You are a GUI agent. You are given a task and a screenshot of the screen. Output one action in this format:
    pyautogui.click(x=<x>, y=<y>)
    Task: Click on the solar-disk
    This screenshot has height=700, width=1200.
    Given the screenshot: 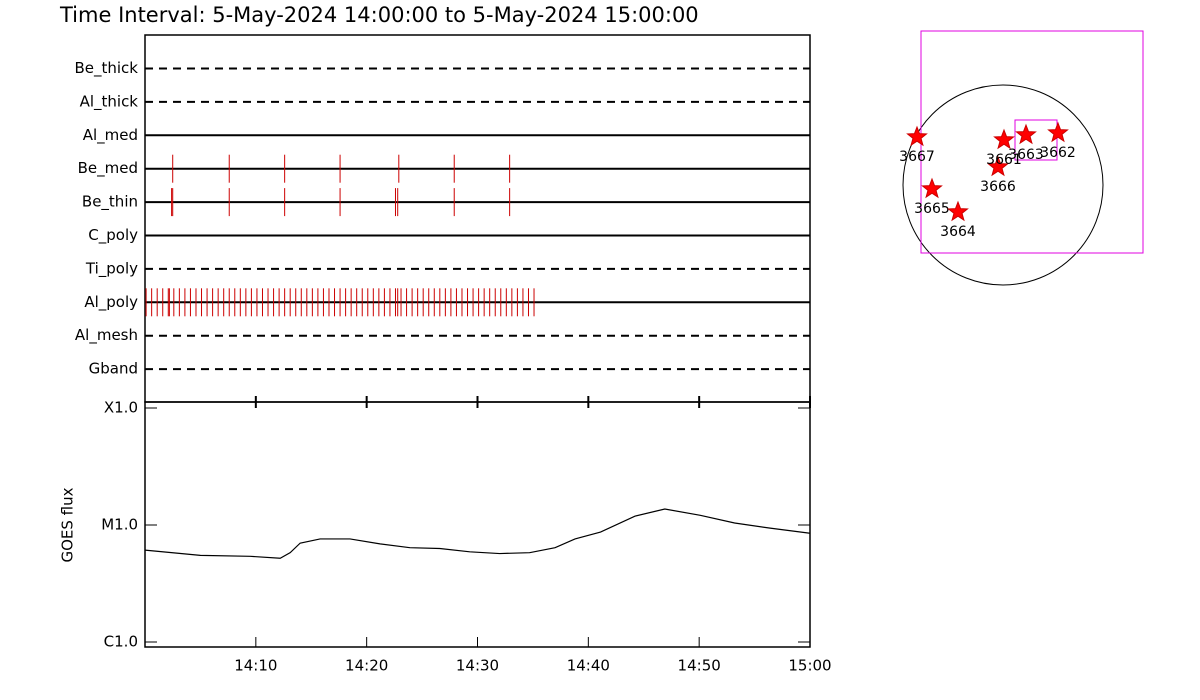 What is the action you would take?
    pyautogui.click(x=1003, y=185)
    